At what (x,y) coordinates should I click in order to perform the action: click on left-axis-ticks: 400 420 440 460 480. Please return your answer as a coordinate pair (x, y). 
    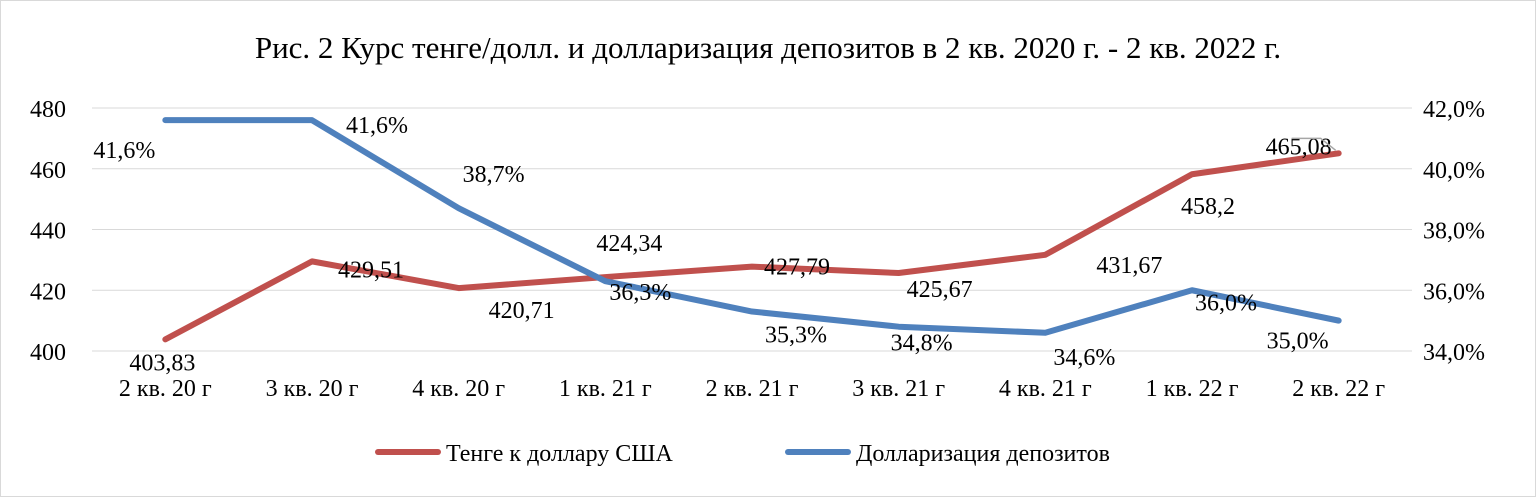
    Looking at the image, I should click on (48, 231).